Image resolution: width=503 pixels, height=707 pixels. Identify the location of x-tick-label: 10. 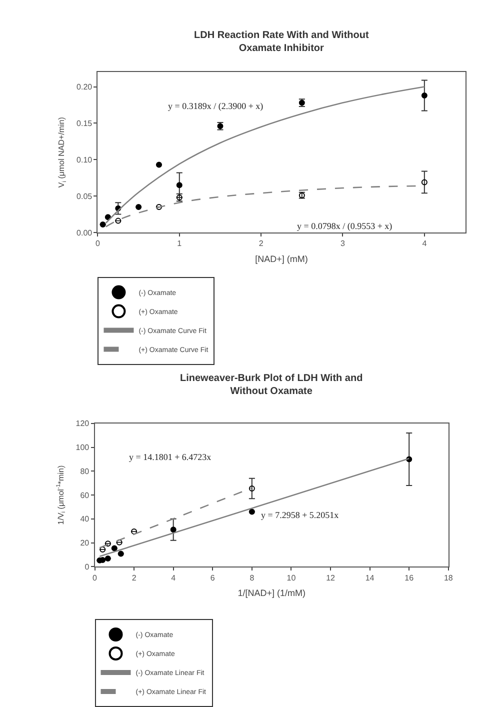
(291, 577).